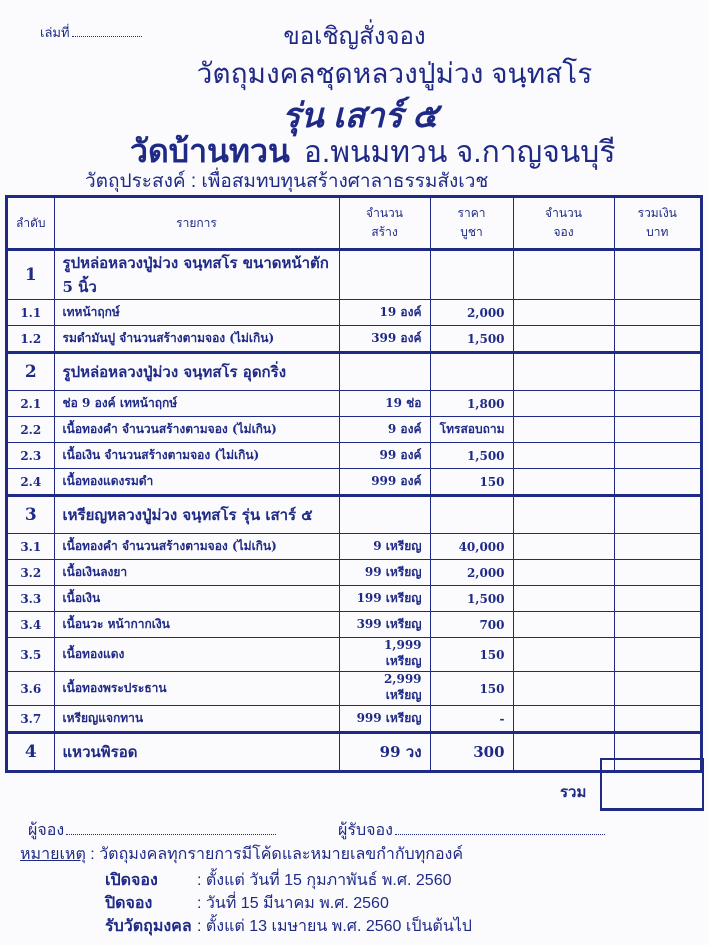 This screenshot has width=709, height=945. Describe the element at coordinates (384, 223) in the screenshot. I see `col-qty: จำนวน สร้าง` at that location.